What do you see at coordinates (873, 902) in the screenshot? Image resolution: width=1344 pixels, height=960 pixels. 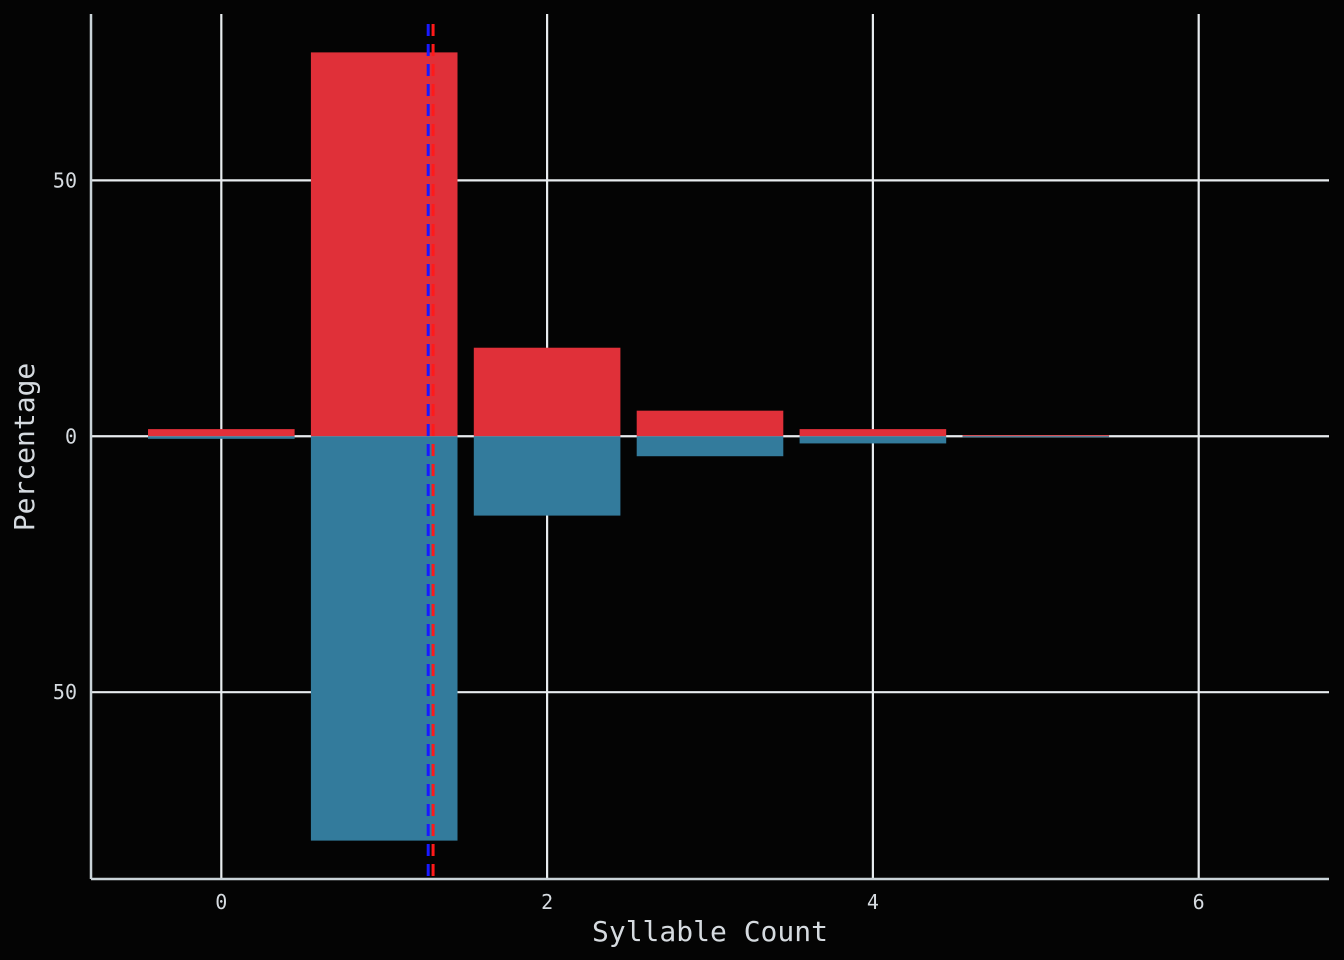 I see `x-tick-label-4: 4` at bounding box center [873, 902].